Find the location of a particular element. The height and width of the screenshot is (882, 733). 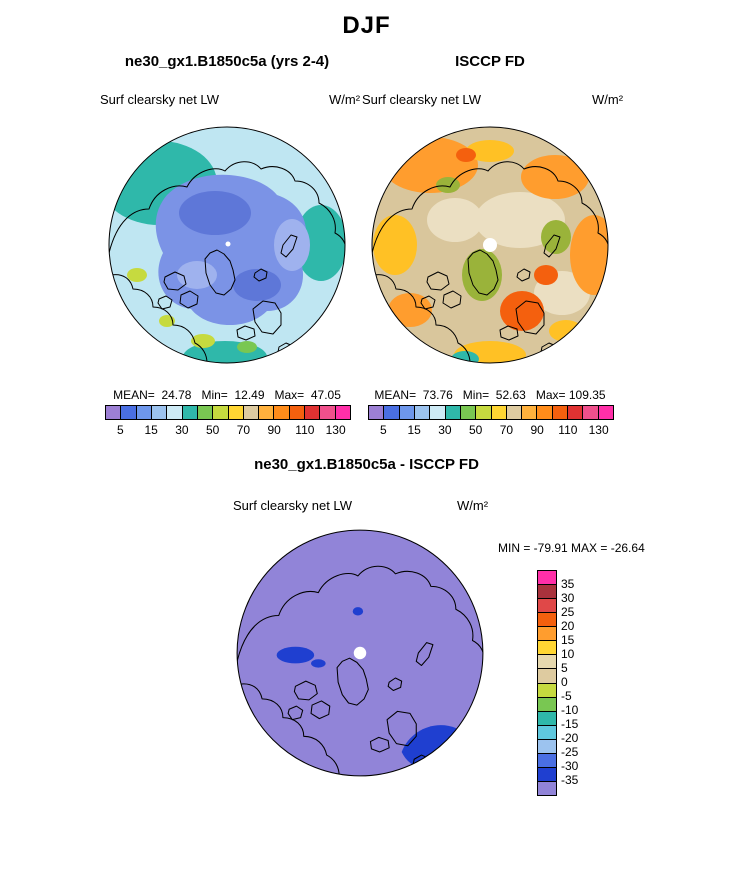

colorbar-tick-label: 130 is located at coordinates (335, 430).